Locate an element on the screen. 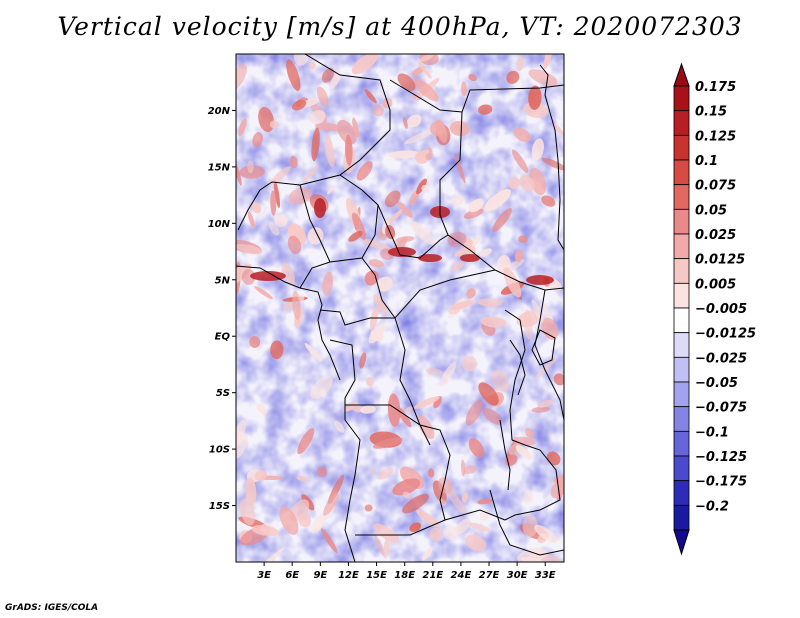 This screenshot has width=800, height=618. lon-tick-label: 30E is located at coordinates (517, 575).